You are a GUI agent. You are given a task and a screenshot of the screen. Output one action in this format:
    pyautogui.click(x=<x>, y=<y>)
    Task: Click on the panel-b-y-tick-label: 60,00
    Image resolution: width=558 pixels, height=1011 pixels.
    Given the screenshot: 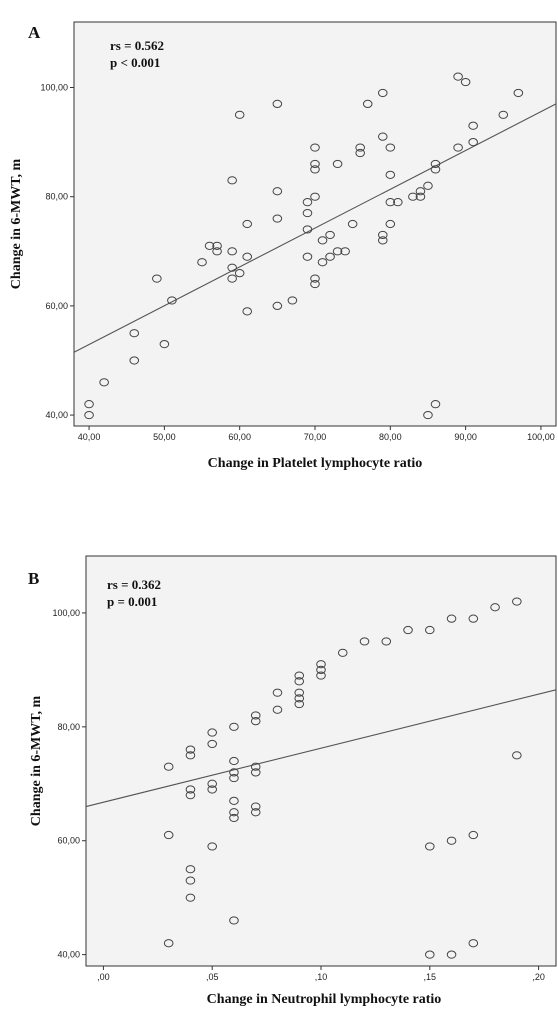 What is the action you would take?
    pyautogui.click(x=68, y=841)
    